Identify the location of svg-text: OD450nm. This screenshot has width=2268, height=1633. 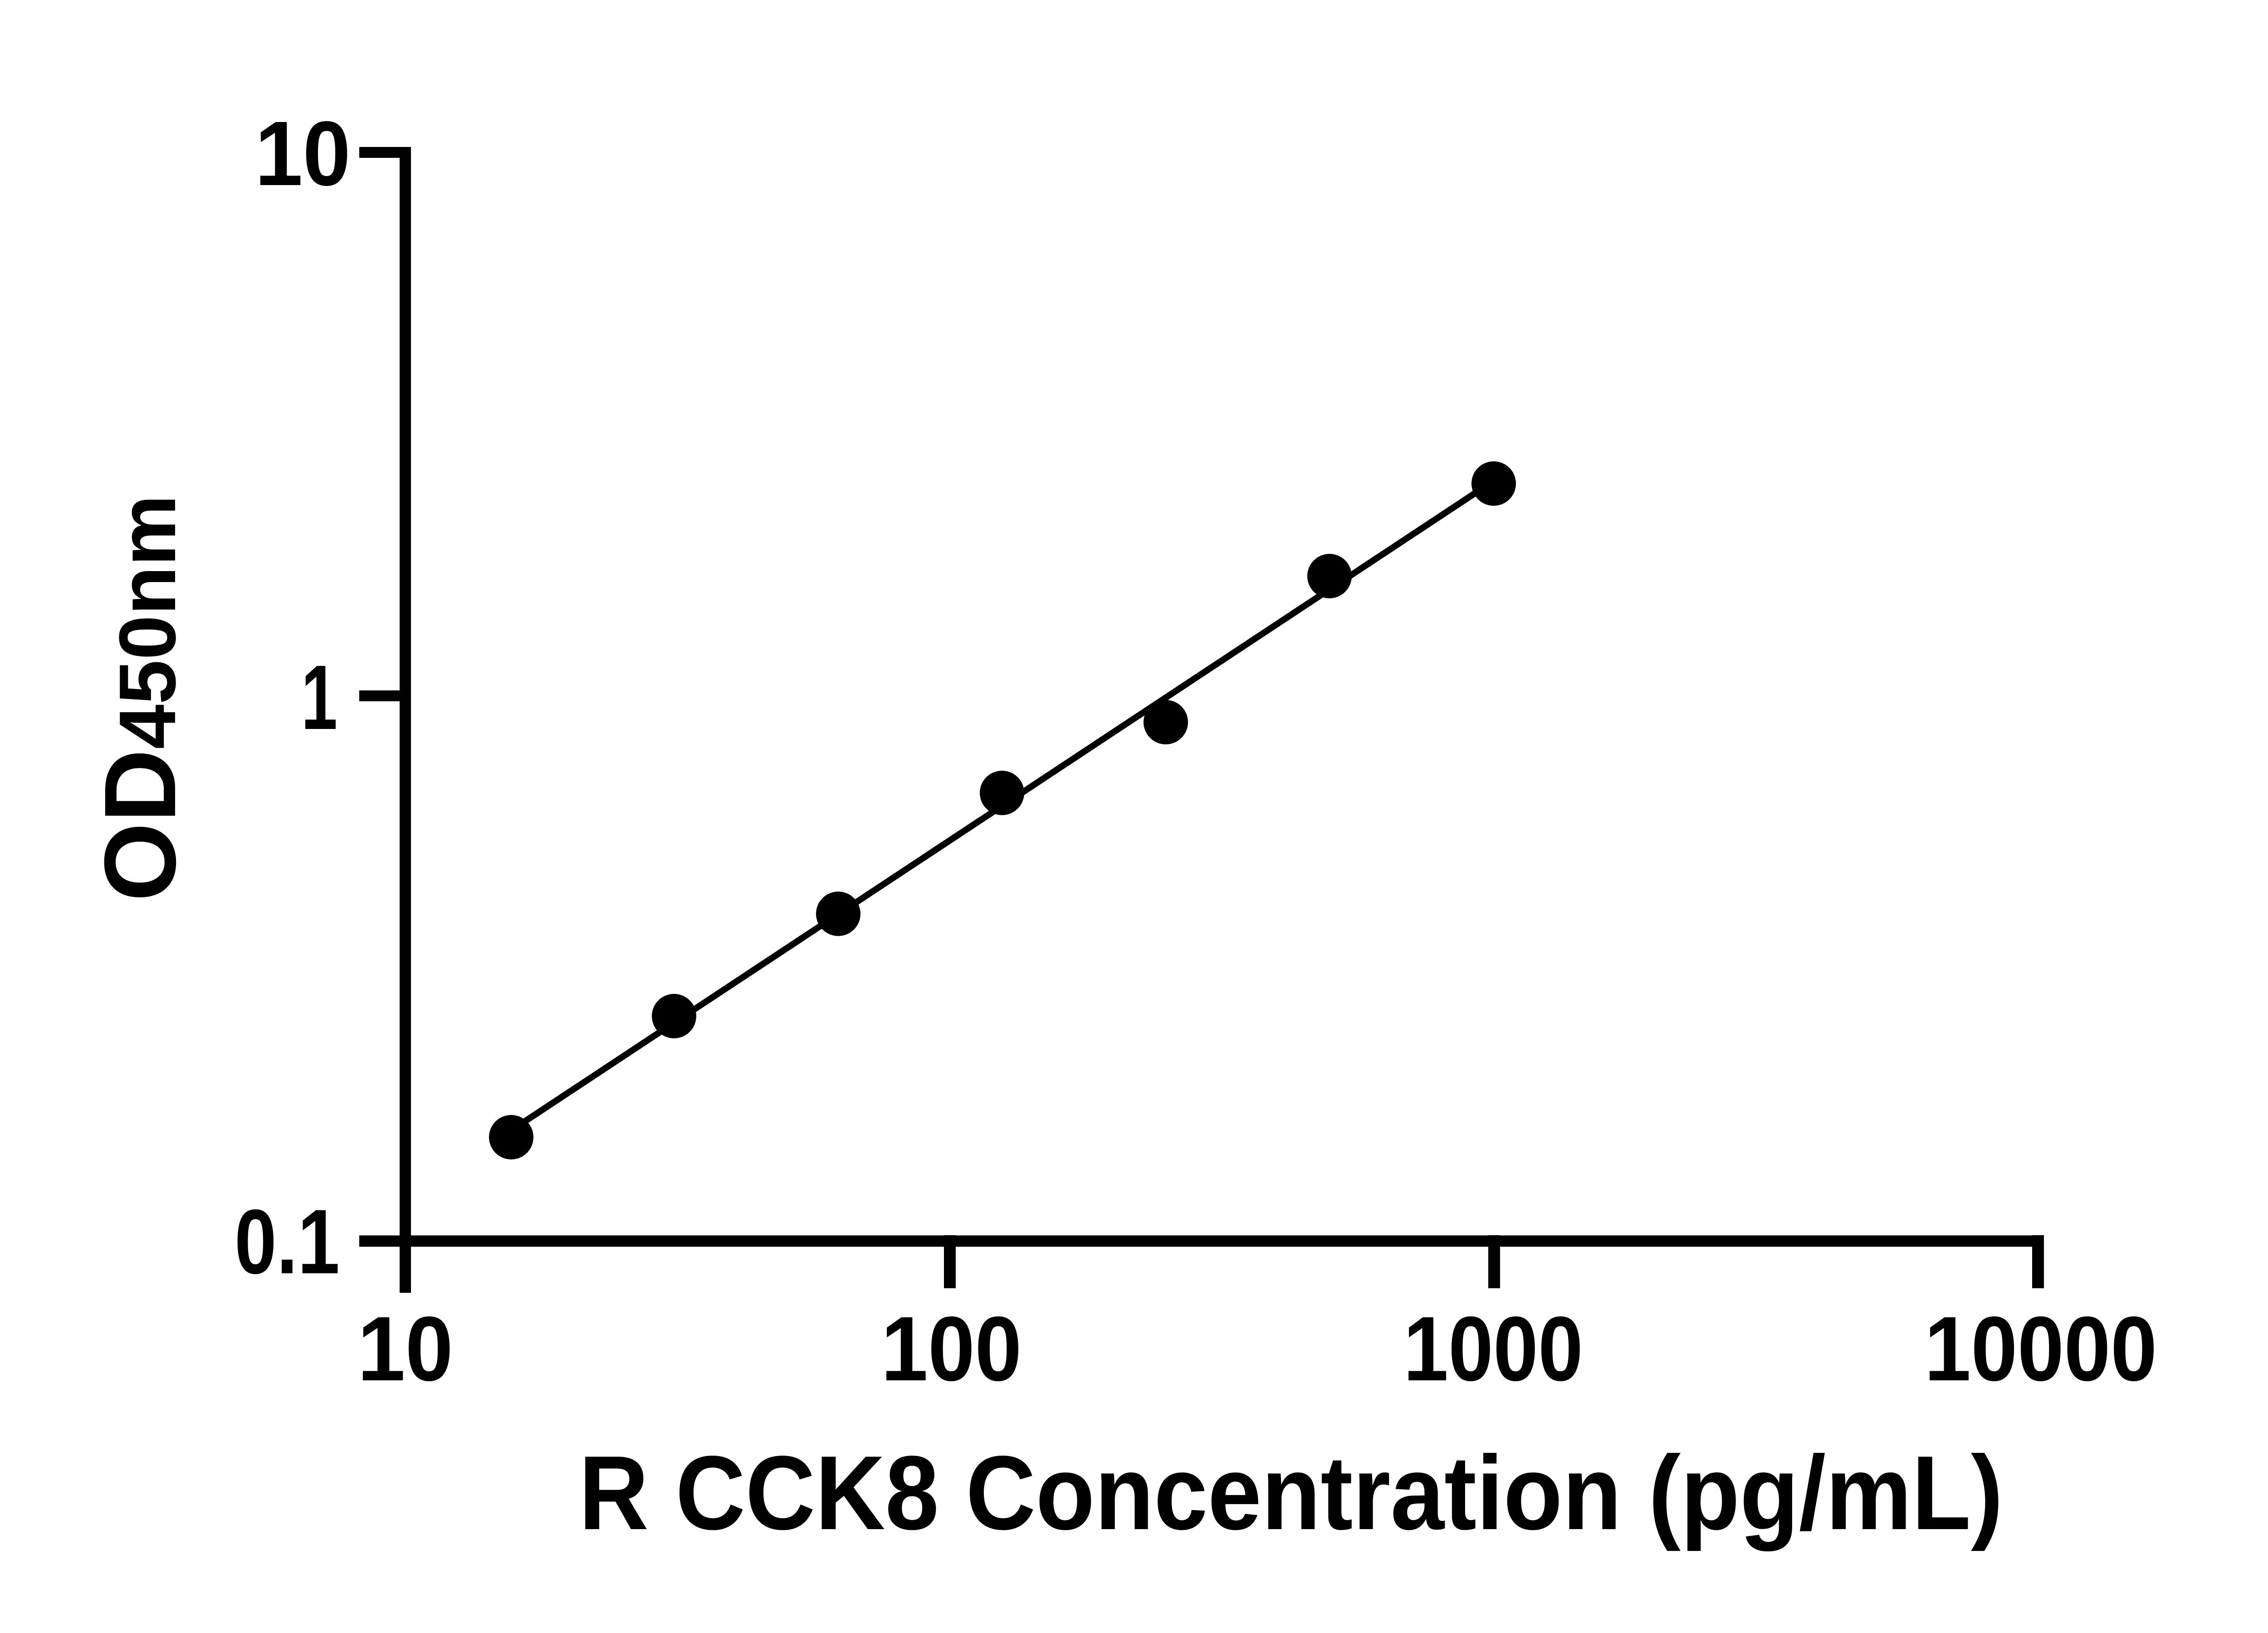
(140, 698).